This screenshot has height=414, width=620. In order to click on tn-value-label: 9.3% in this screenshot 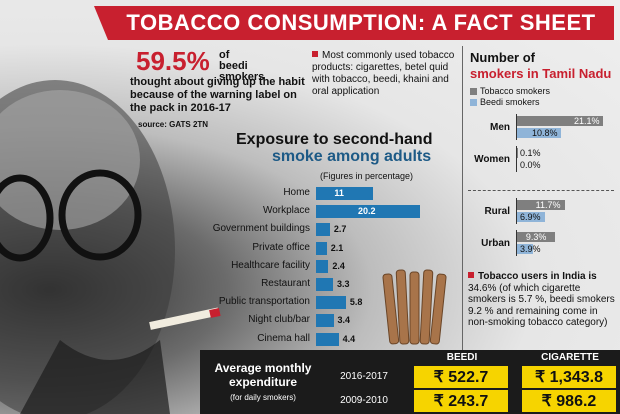, I will do `click(536, 237)`.